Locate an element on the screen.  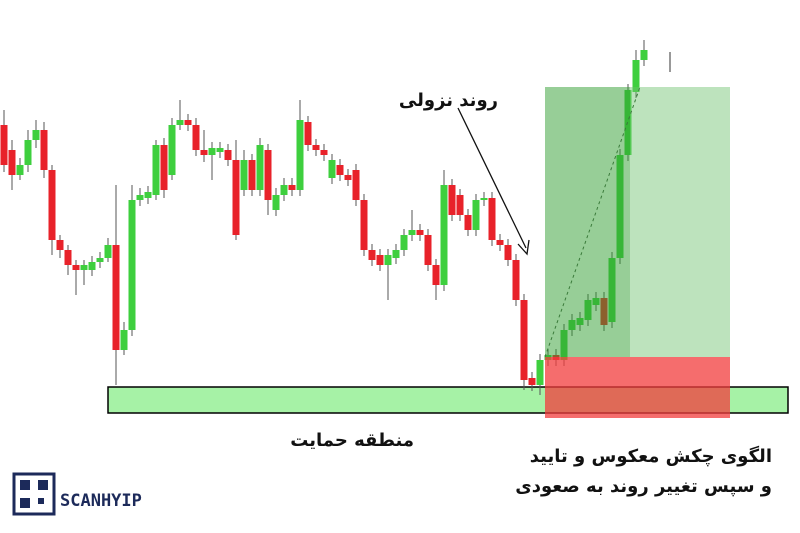
stop-zone is located at coordinates (637, 387).